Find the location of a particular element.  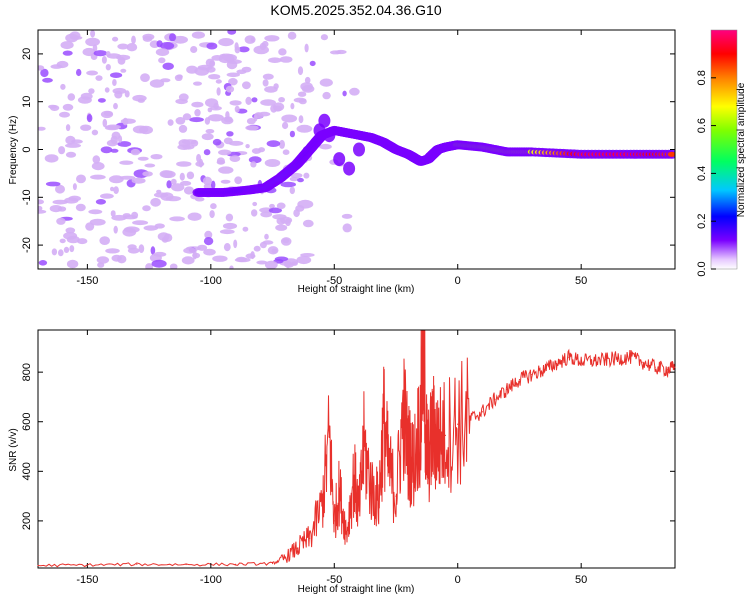

ridge-core is located at coordinates (671, 154).